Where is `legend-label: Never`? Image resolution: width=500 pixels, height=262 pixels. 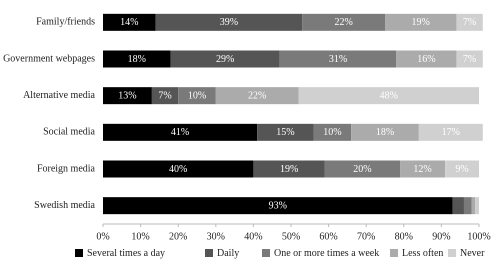 legend-label: Never is located at coordinates (472, 253).